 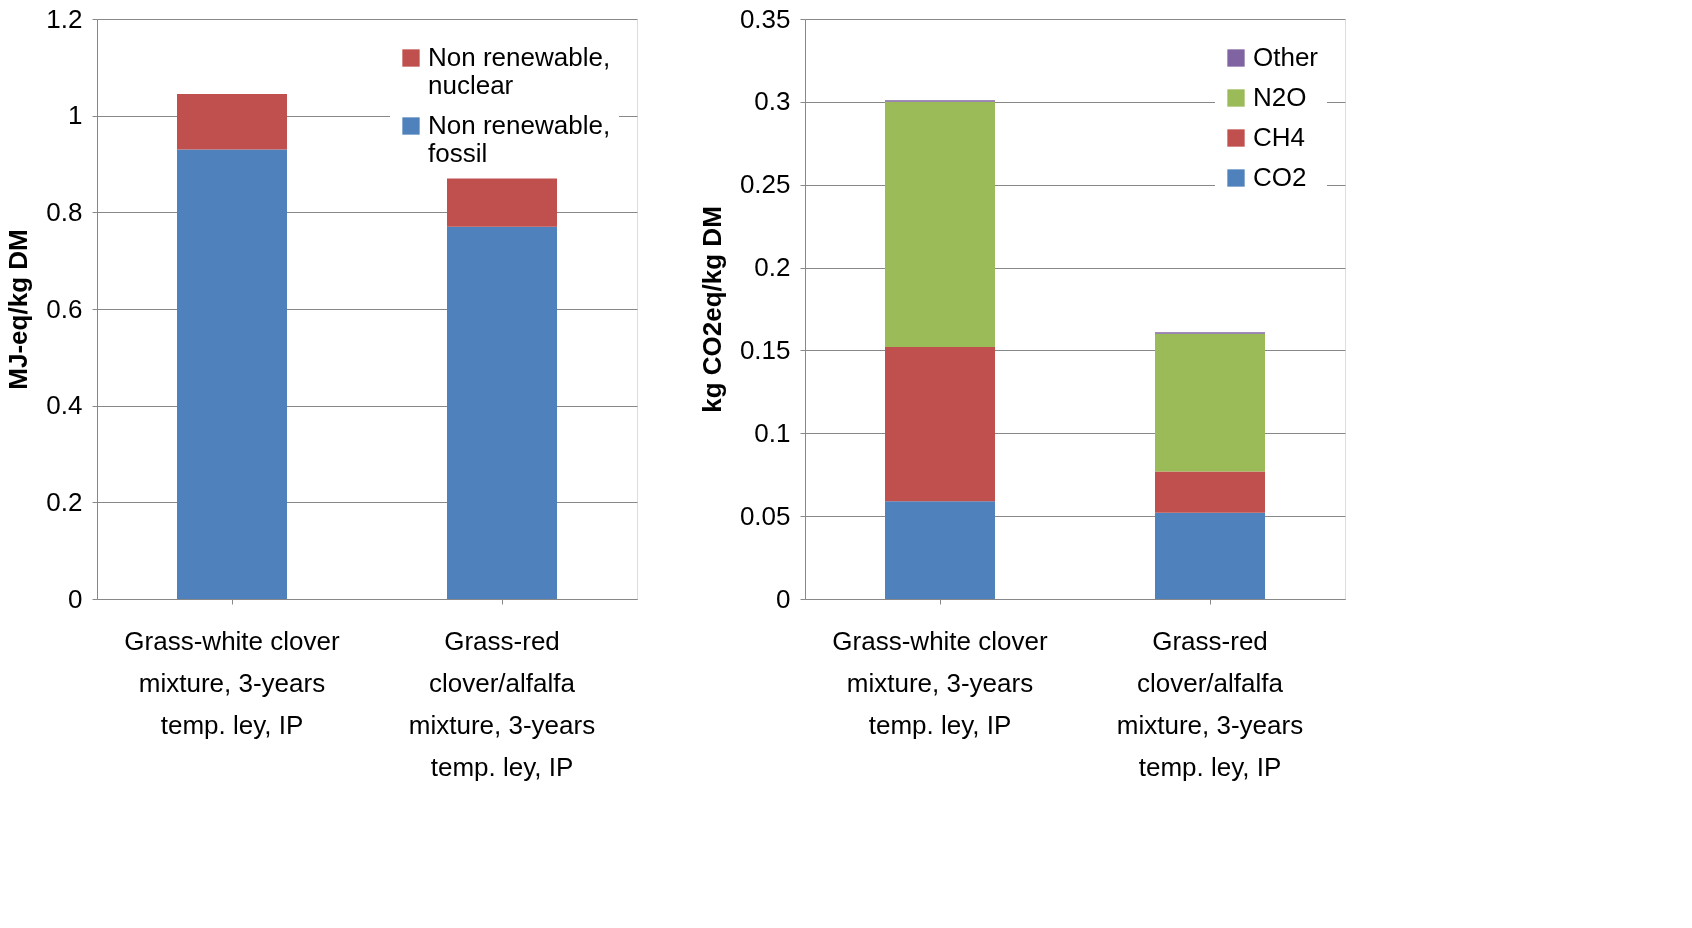 What do you see at coordinates (64, 405) in the screenshot?
I see `y-tick-label: 0.4` at bounding box center [64, 405].